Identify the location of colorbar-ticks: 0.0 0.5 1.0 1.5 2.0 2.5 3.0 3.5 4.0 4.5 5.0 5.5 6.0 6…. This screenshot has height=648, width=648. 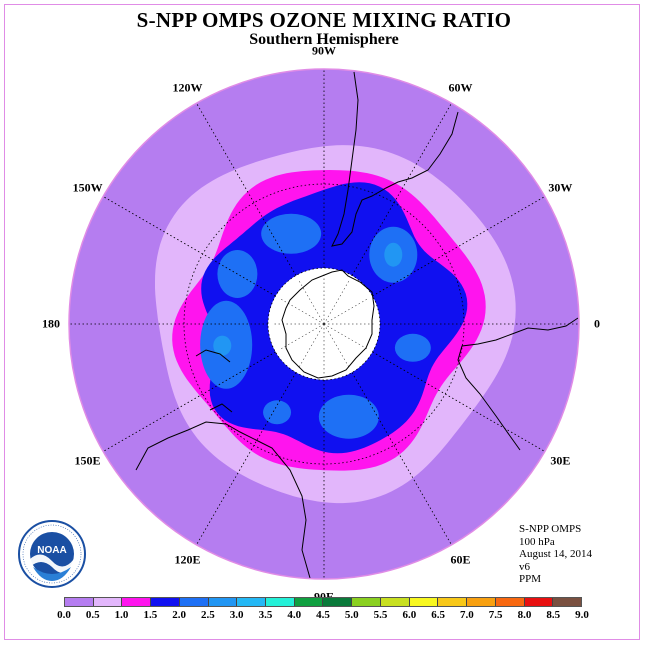
(323, 616).